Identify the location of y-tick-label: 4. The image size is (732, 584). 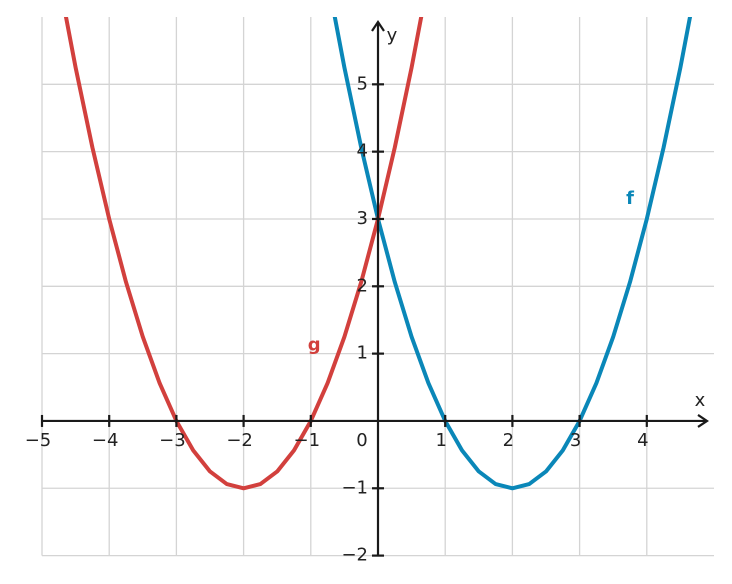
(362, 151).